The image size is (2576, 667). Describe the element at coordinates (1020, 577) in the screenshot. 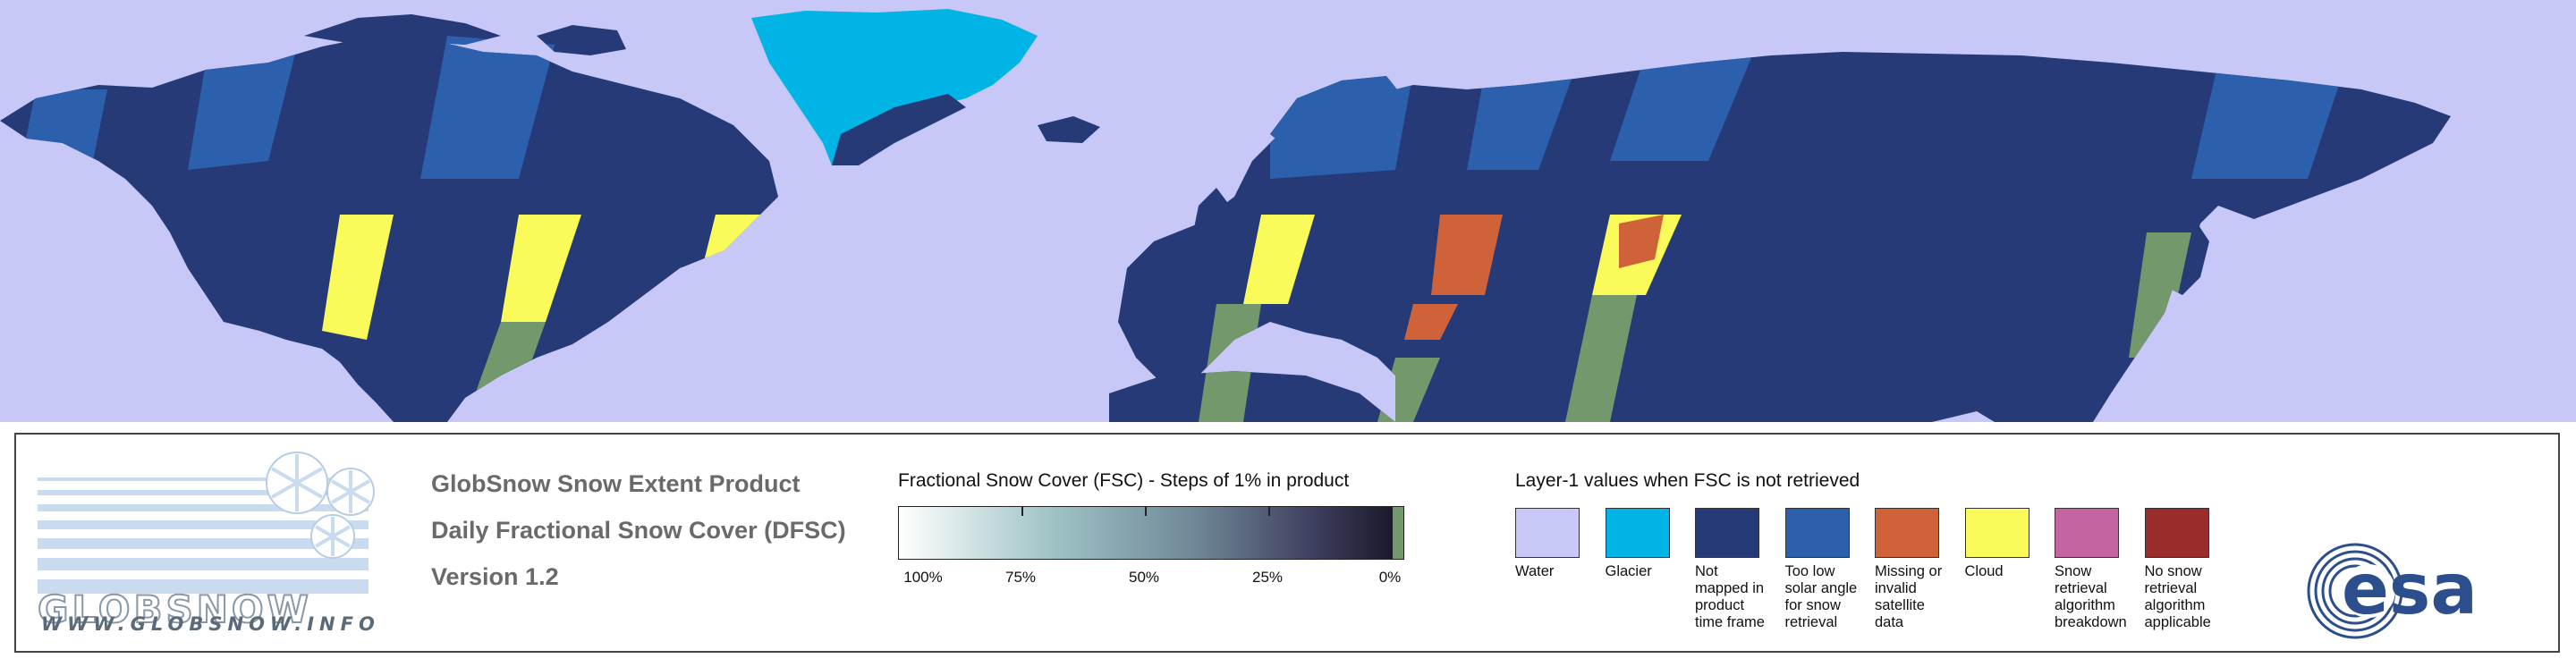

I see `fsc-label-75: 75%` at that location.